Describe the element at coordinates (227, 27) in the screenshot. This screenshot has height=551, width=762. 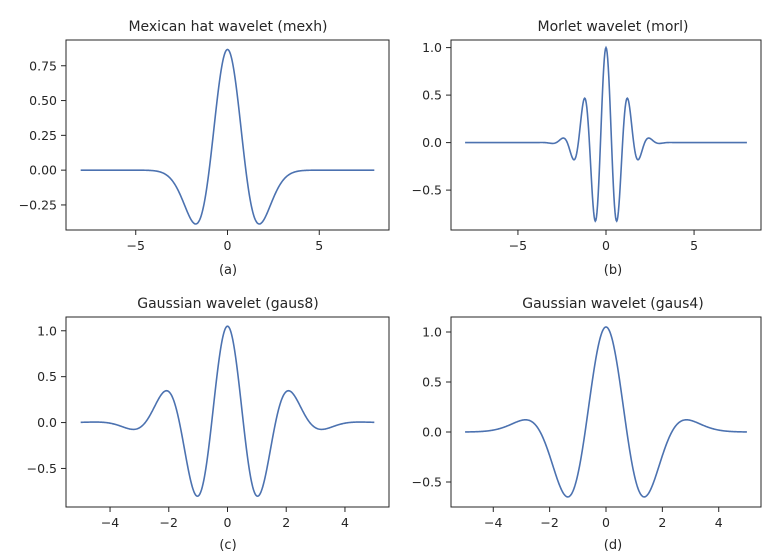
I see `chart-title: Mexican hat wavelet (mexh)` at that location.